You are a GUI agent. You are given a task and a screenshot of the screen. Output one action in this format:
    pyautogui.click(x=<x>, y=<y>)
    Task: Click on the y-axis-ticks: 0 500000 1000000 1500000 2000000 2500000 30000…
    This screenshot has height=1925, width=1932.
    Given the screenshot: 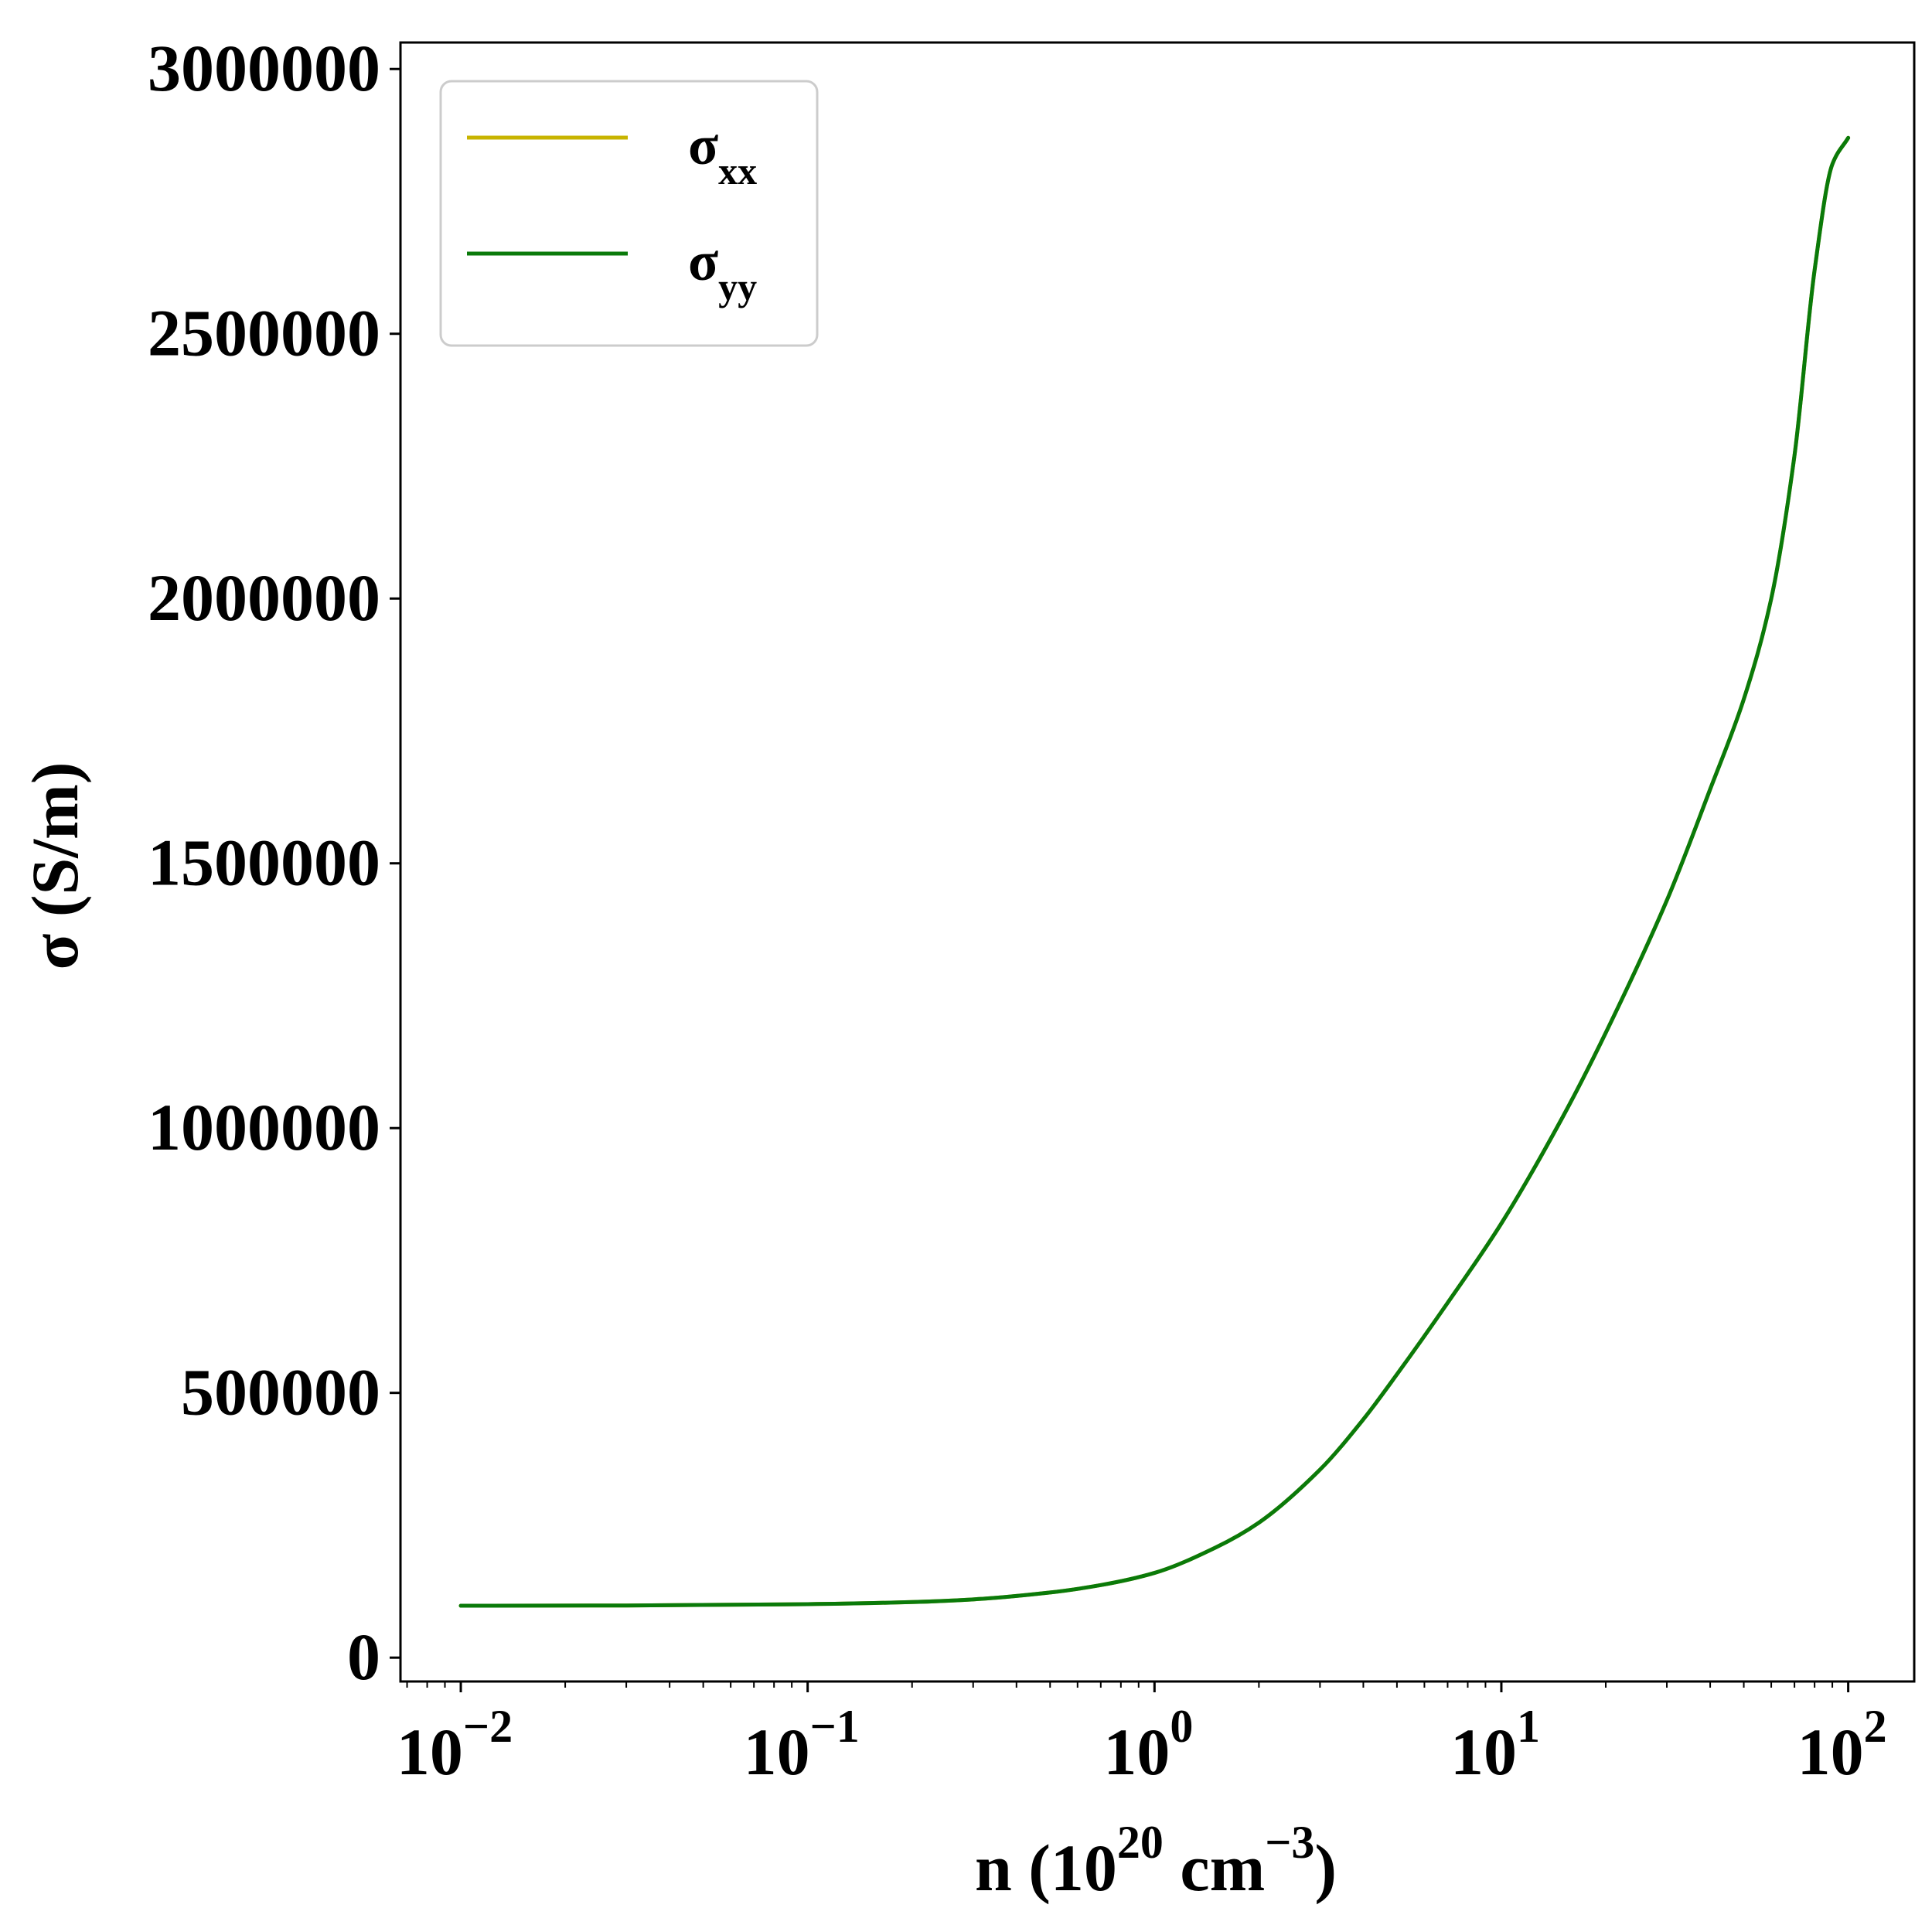 What is the action you would take?
    pyautogui.click(x=274, y=862)
    